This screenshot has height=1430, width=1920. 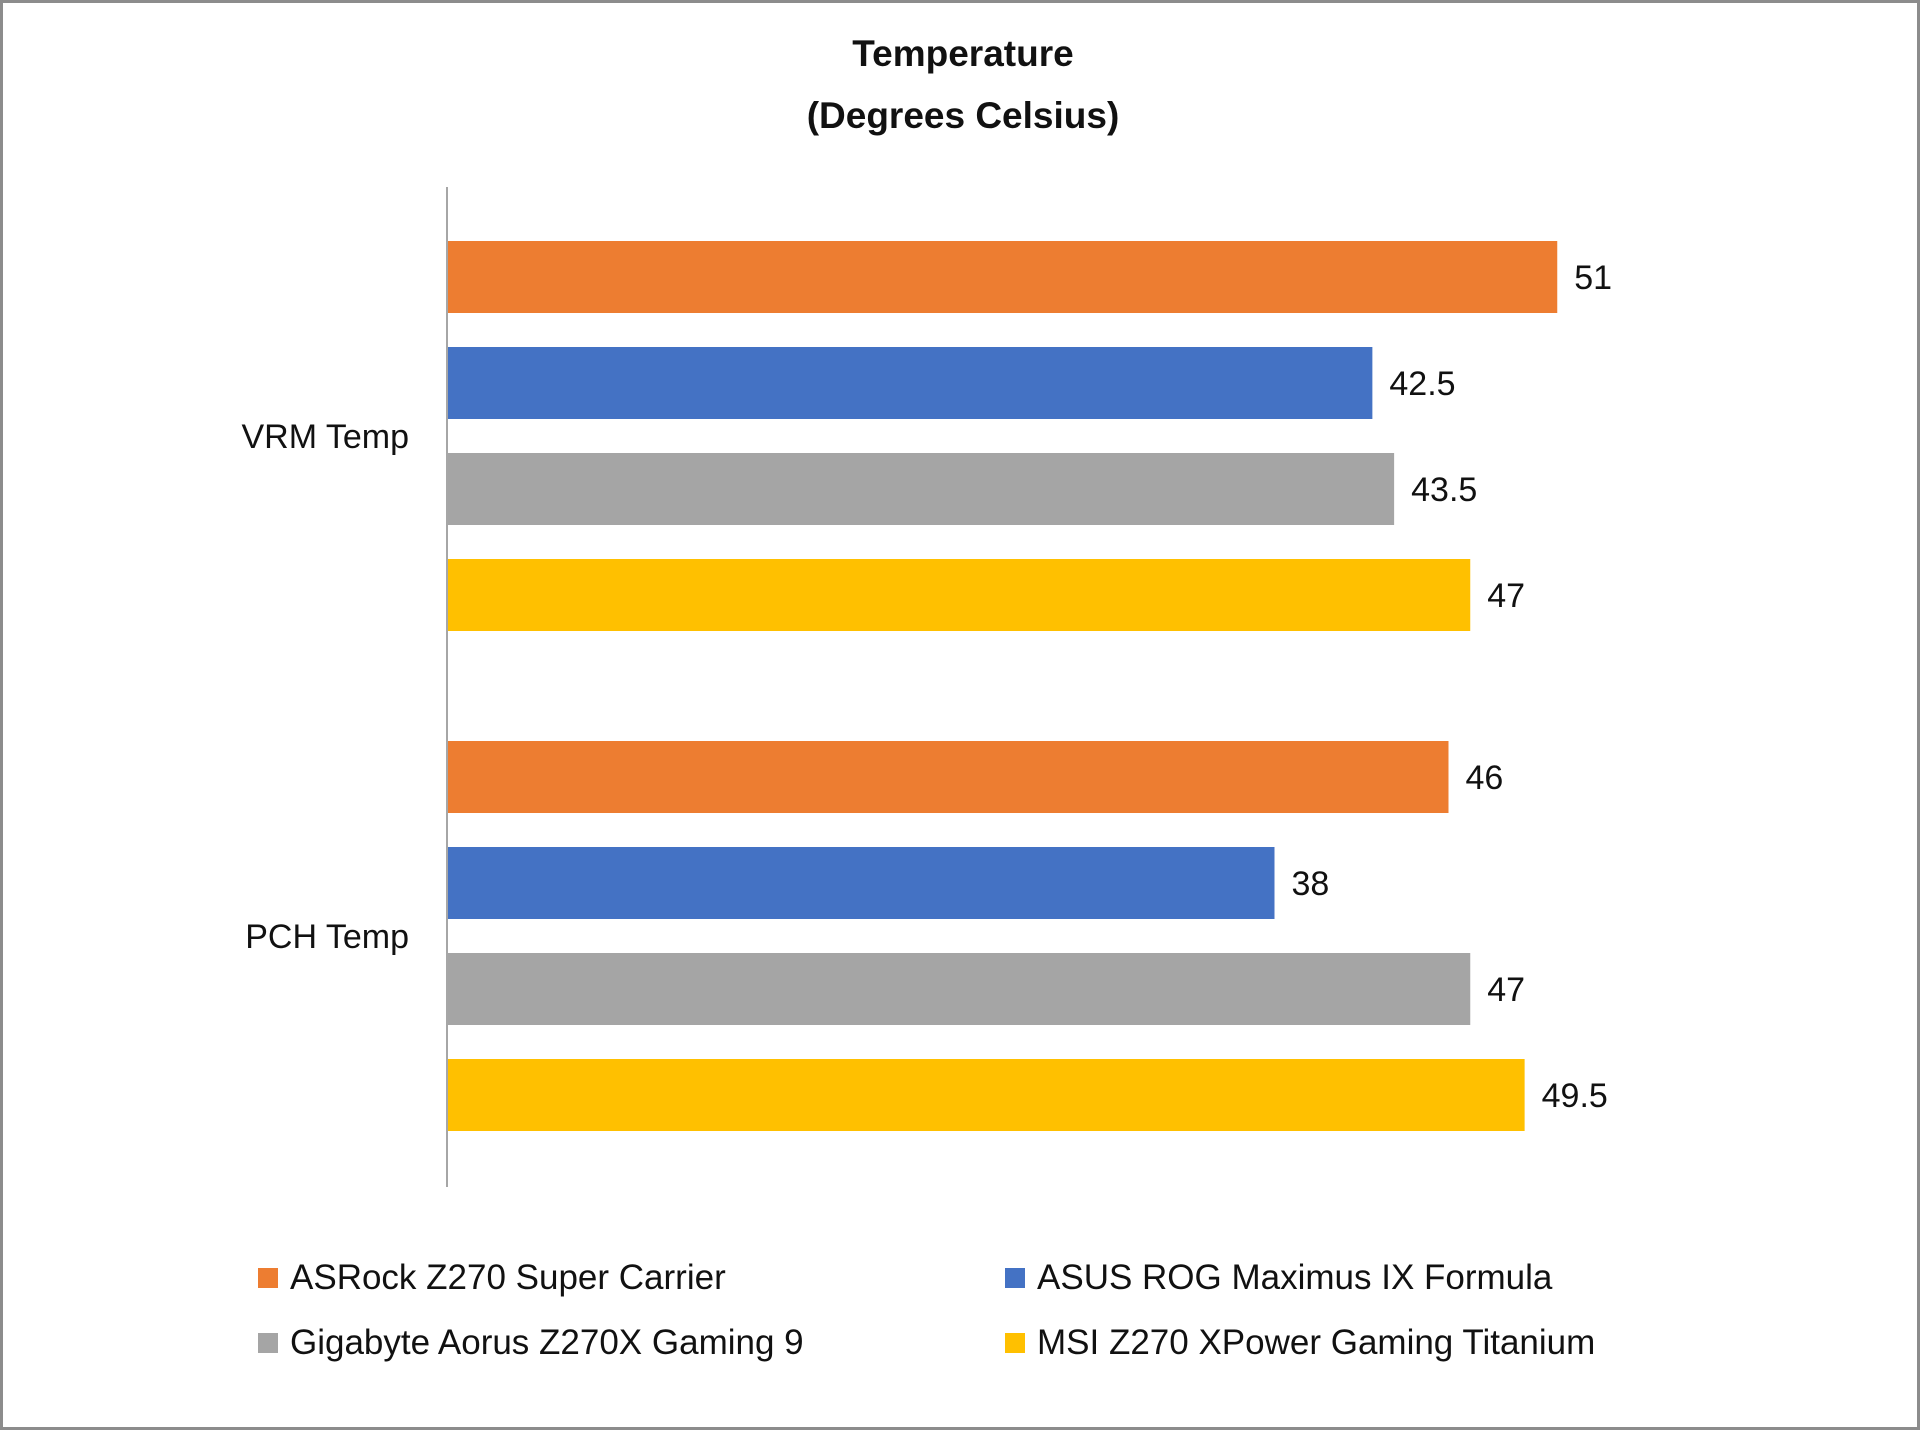 I want to click on data-label: 49.5, so click(x=1575, y=1096).